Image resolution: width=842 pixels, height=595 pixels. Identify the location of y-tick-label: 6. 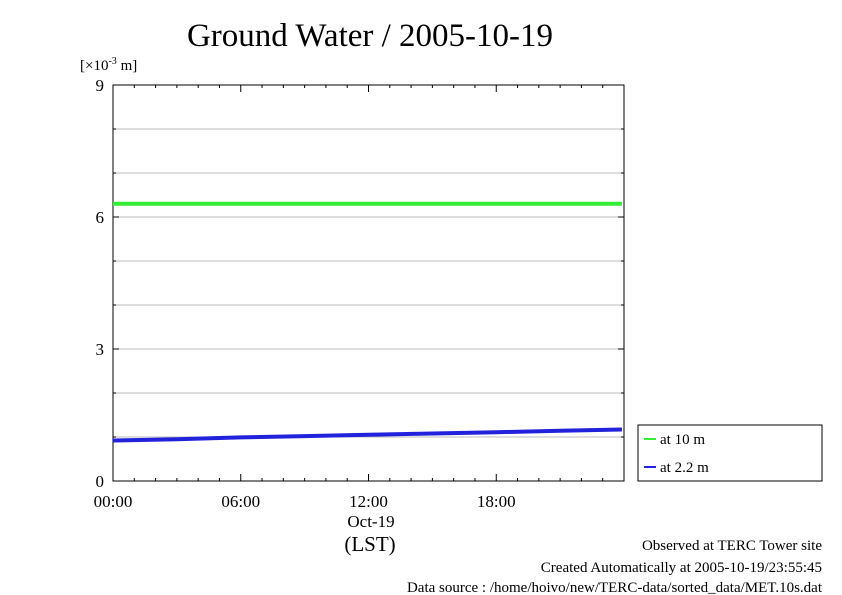
(100, 217).